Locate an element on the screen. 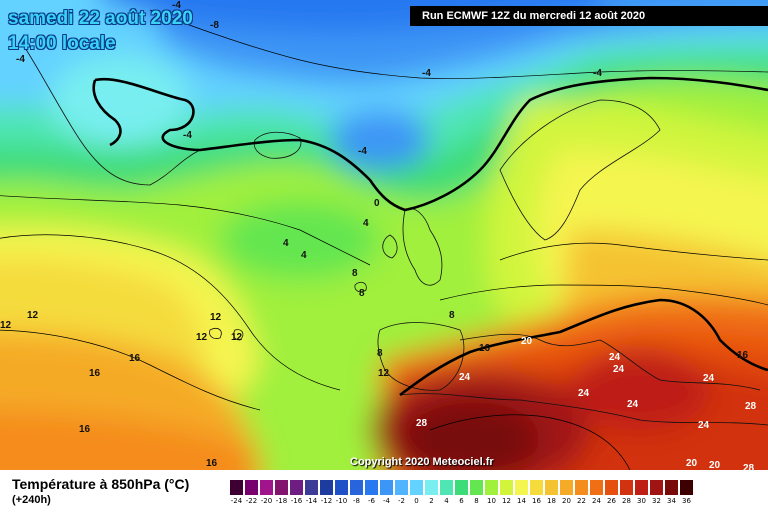  color-scale-tick: -16 is located at coordinates (296, 501).